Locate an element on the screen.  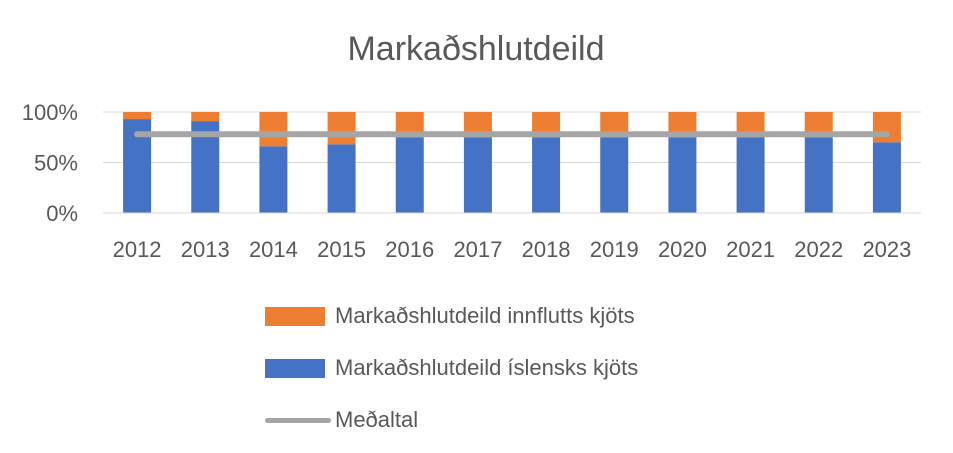
y-tick-label: 100% is located at coordinates (50, 112).